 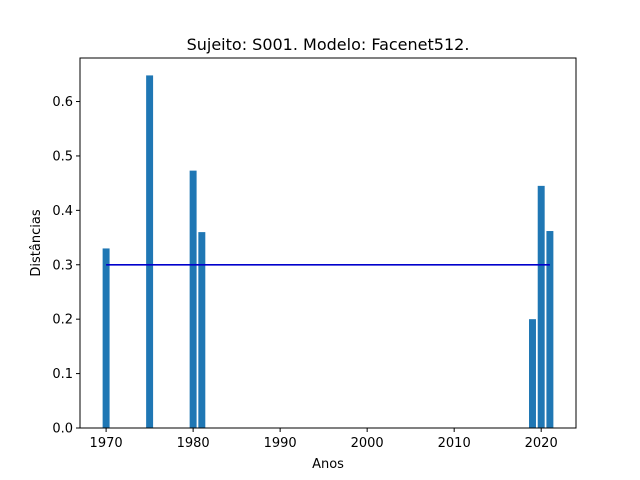 What do you see at coordinates (106, 443) in the screenshot?
I see `x-tick-label: 1970` at bounding box center [106, 443].